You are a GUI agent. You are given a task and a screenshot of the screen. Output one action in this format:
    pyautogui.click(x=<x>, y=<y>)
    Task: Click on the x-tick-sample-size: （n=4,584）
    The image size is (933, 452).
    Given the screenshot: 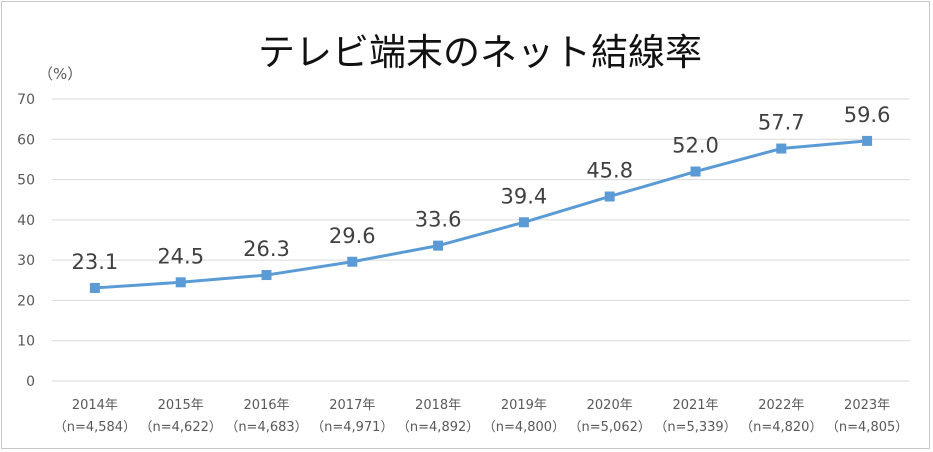 What is the action you would take?
    pyautogui.click(x=95, y=427)
    